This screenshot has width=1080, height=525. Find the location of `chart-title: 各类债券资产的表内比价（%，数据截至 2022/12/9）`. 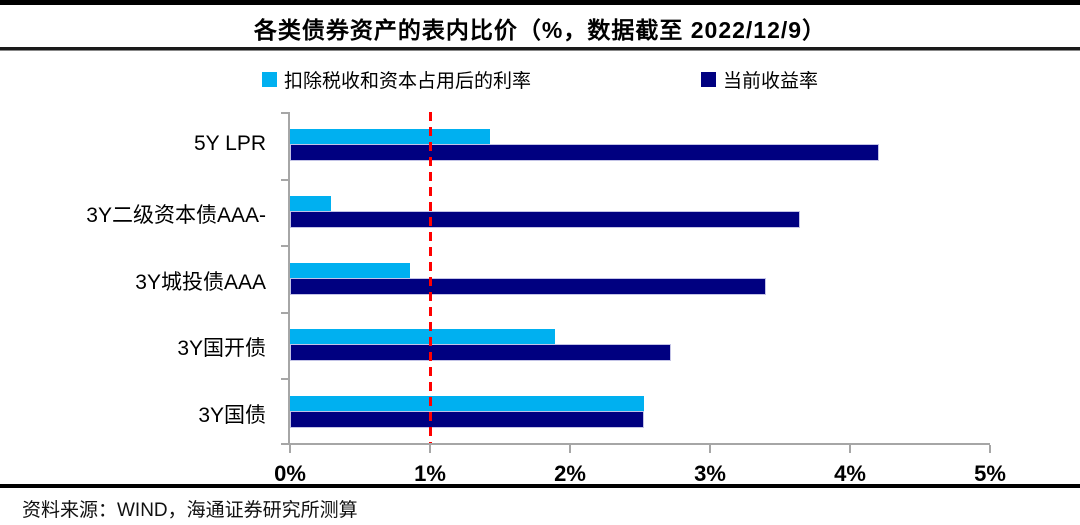

chart-title: 各类债券资产的表内比价（%，数据截至 2022/12/9） is located at coordinates (540, 30).